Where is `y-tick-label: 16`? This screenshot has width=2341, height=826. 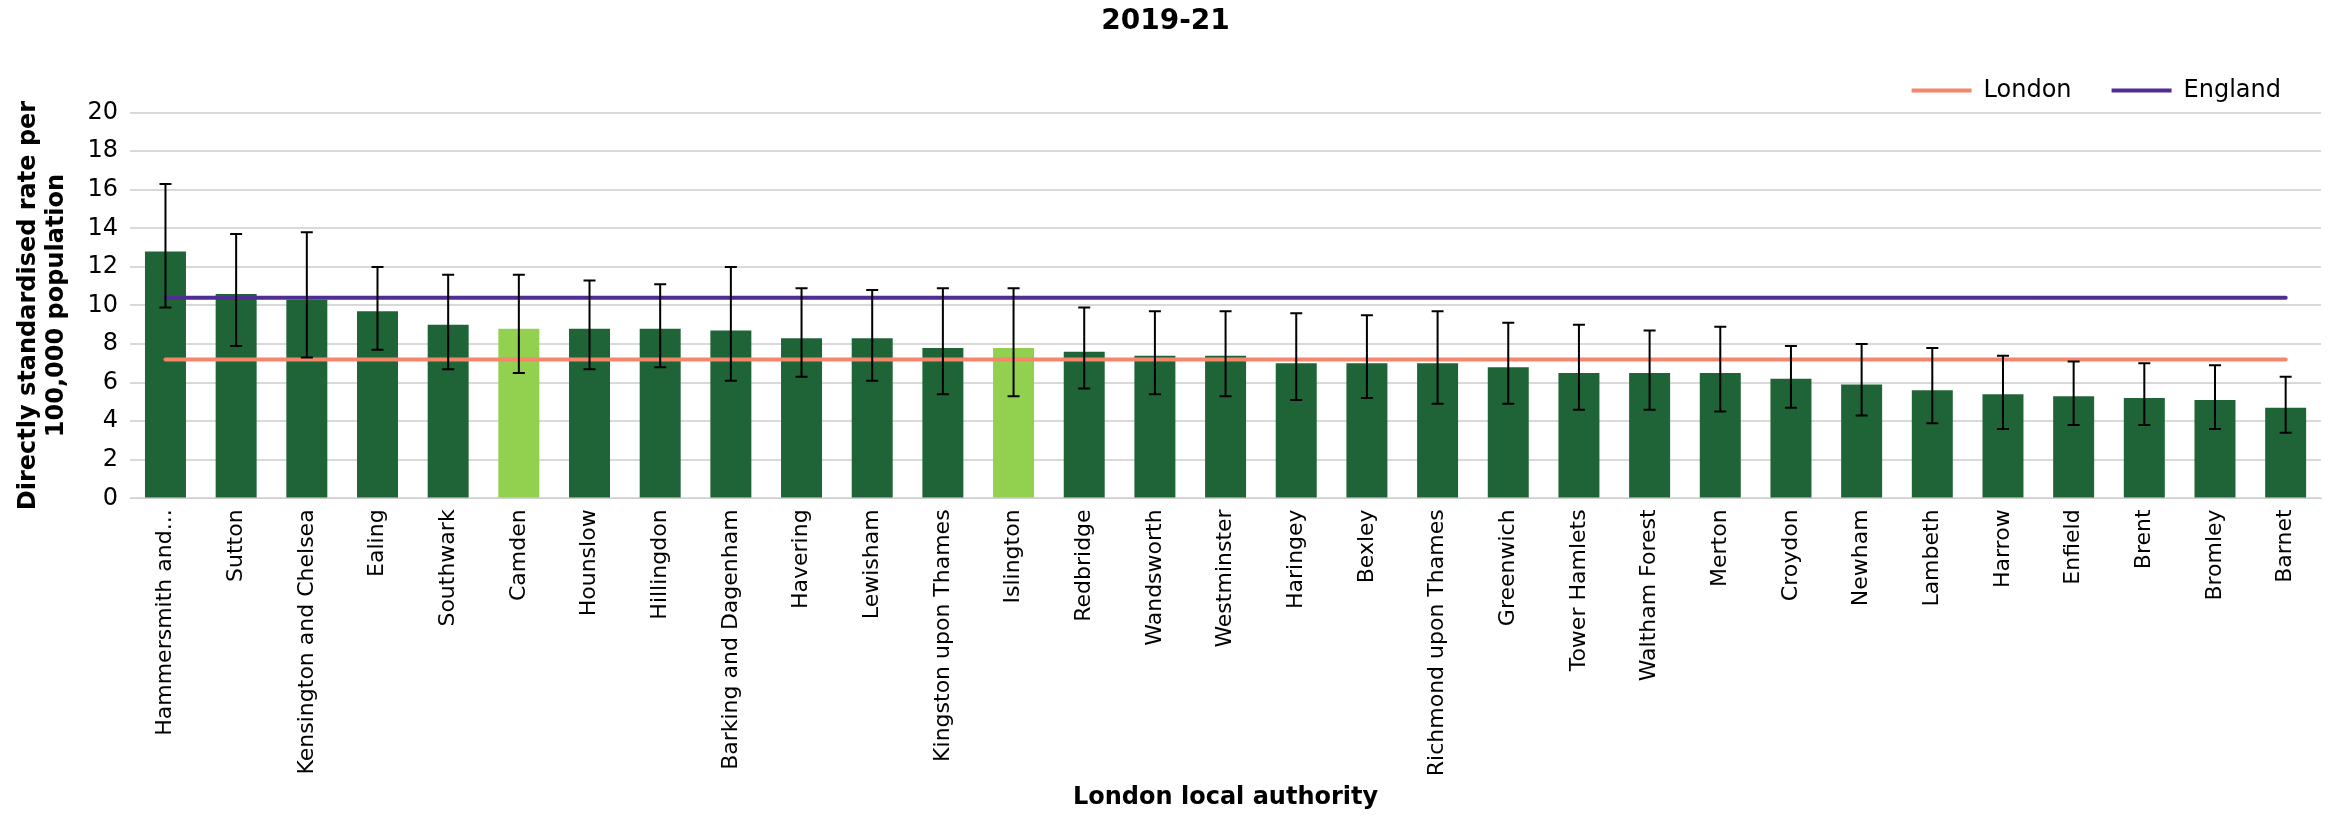
y-tick-label: 16 is located at coordinates (103, 187).